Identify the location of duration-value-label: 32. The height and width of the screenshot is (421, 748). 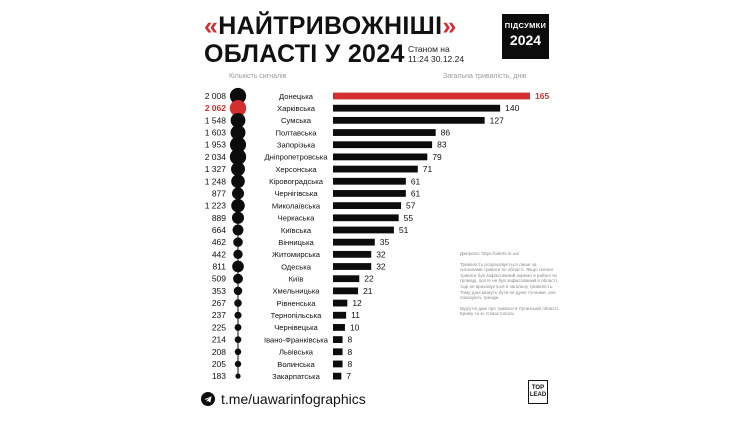
(381, 267).